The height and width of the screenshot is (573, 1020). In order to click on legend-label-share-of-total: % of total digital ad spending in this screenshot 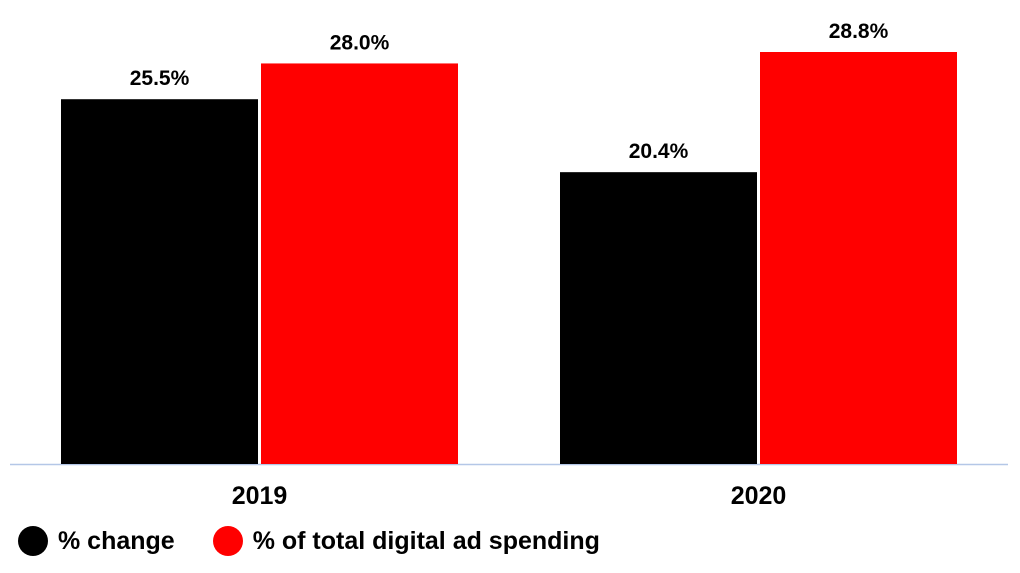, I will do `click(426, 540)`.